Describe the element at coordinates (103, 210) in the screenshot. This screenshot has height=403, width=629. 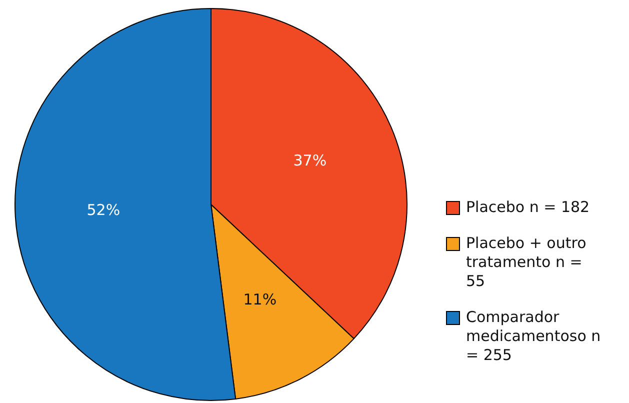
I see `data-label: 52%` at that location.